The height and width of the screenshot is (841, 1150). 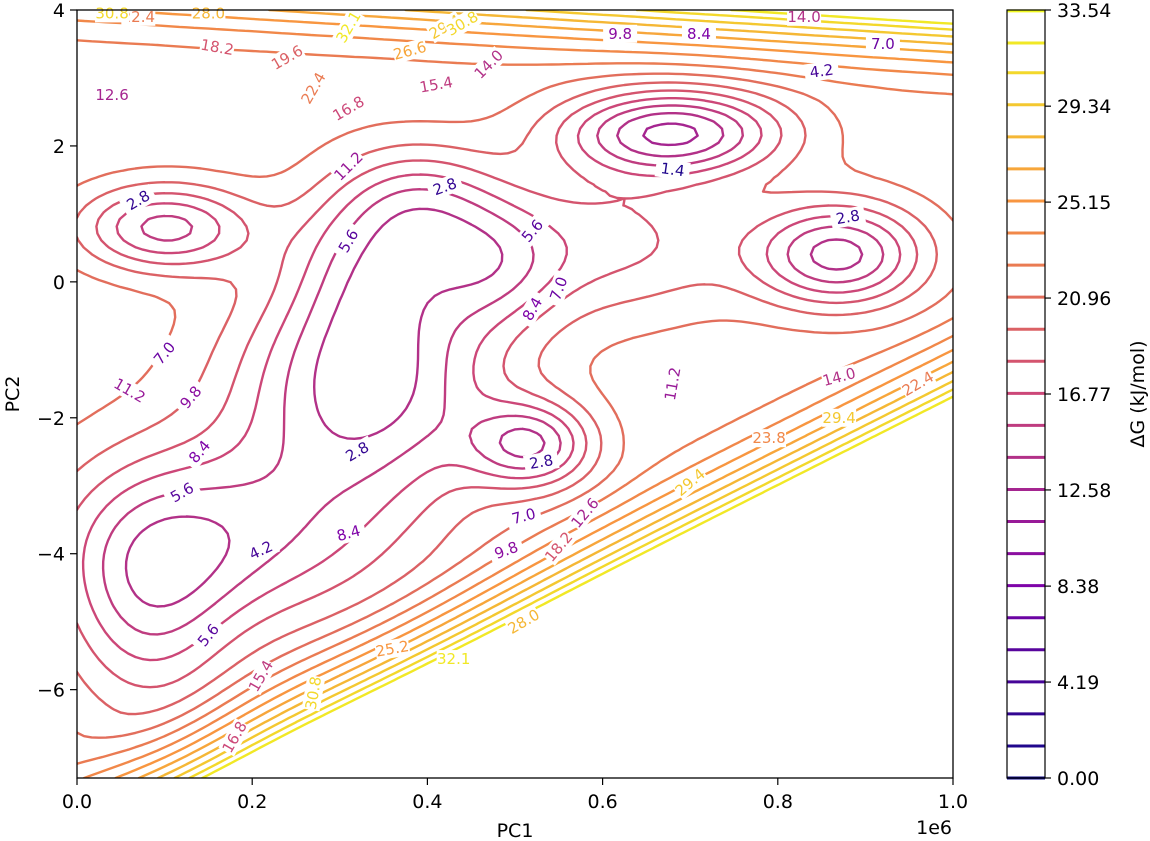 What do you see at coordinates (59, 11) in the screenshot?
I see `y-tick-label: 4` at bounding box center [59, 11].